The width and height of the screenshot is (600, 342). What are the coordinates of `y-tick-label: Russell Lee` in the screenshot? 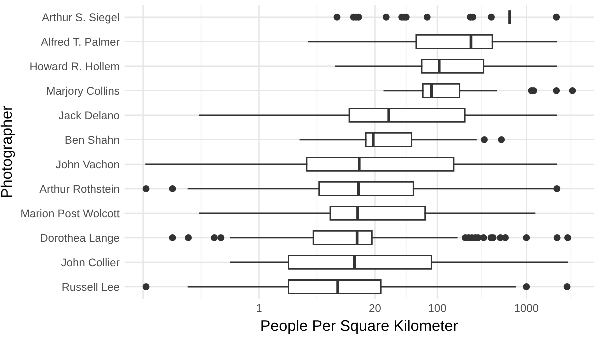 It's located at (91, 287).